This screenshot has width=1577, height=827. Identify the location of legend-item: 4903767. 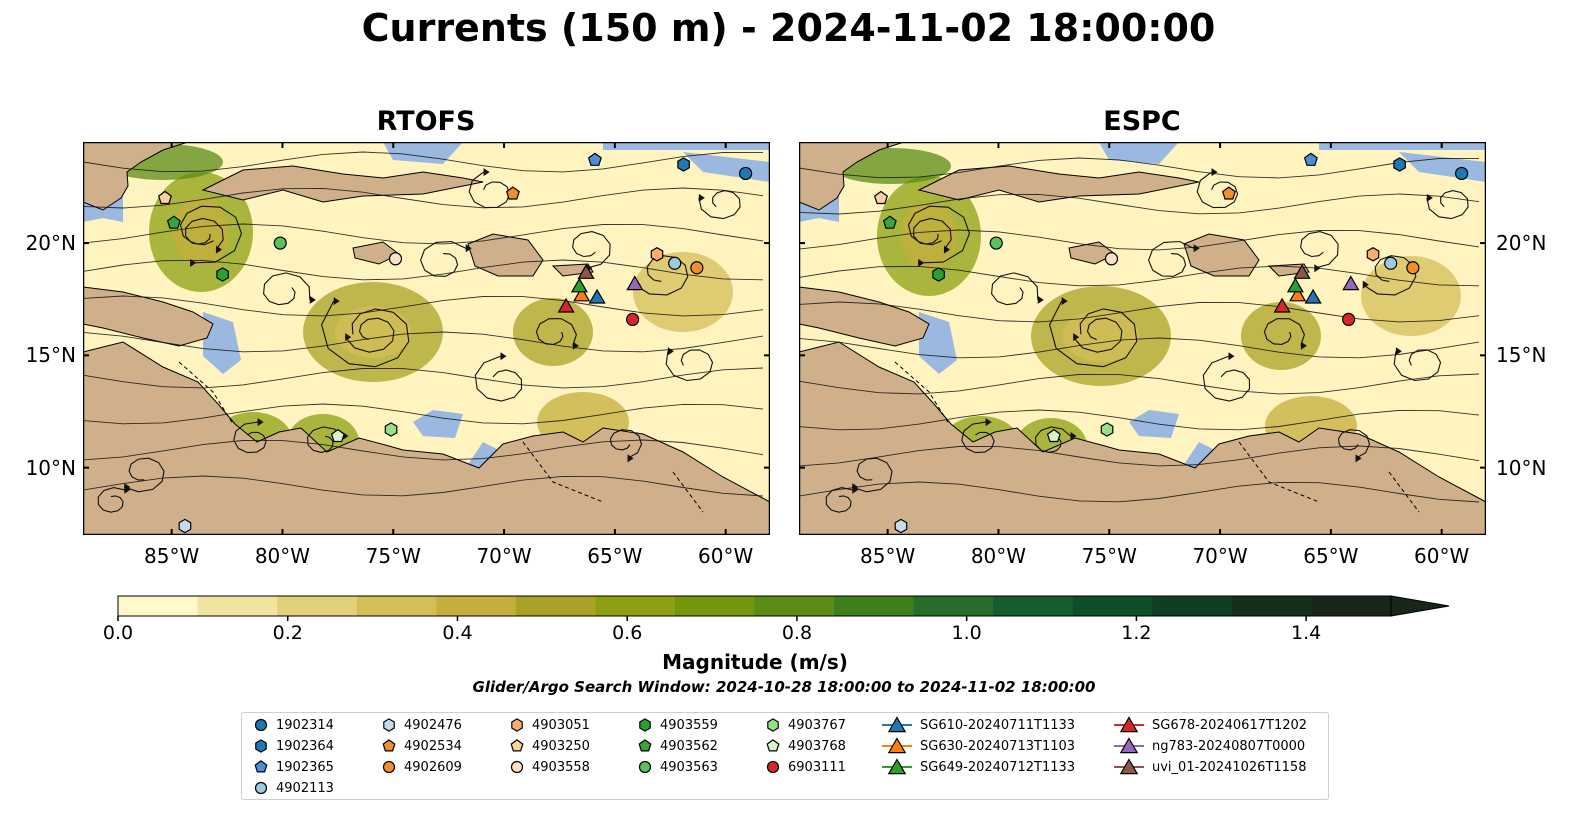
(806, 725).